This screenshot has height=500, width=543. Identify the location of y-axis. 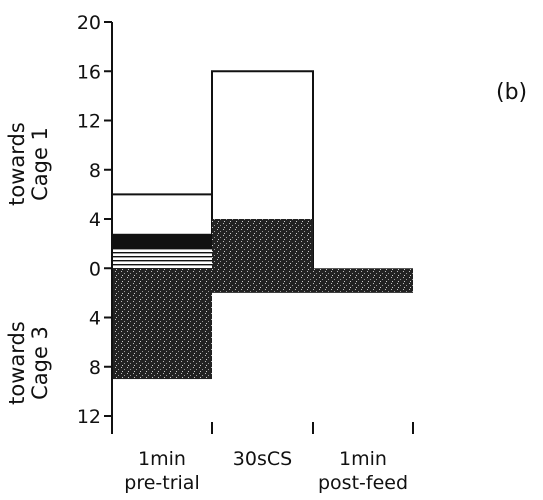
(108, 223).